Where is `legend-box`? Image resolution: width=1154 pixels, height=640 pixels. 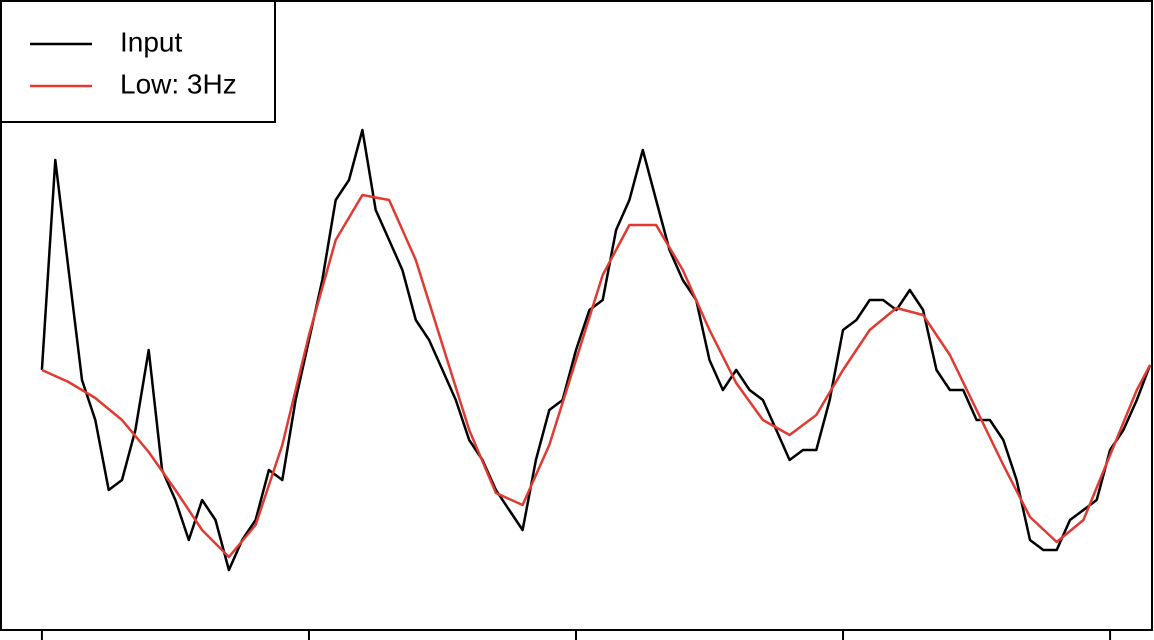
legend-box is located at coordinates (138, 61).